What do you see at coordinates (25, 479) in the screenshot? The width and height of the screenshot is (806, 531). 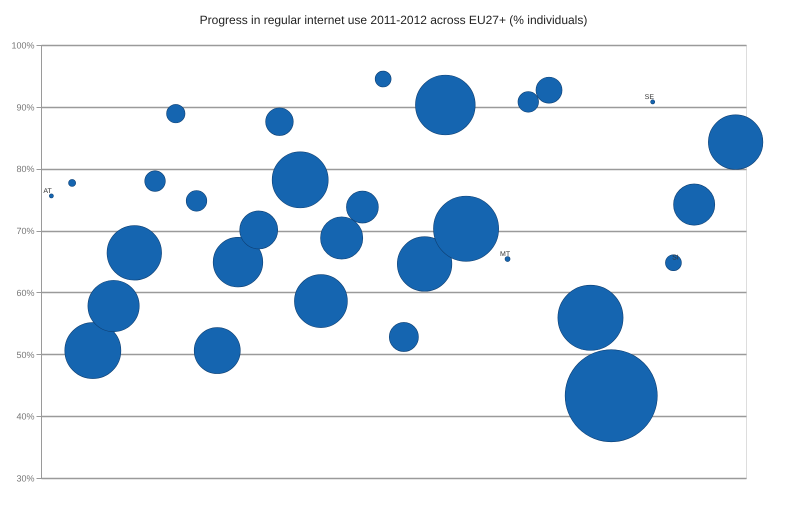 I see `y-tick-label: 30%` at bounding box center [25, 479].